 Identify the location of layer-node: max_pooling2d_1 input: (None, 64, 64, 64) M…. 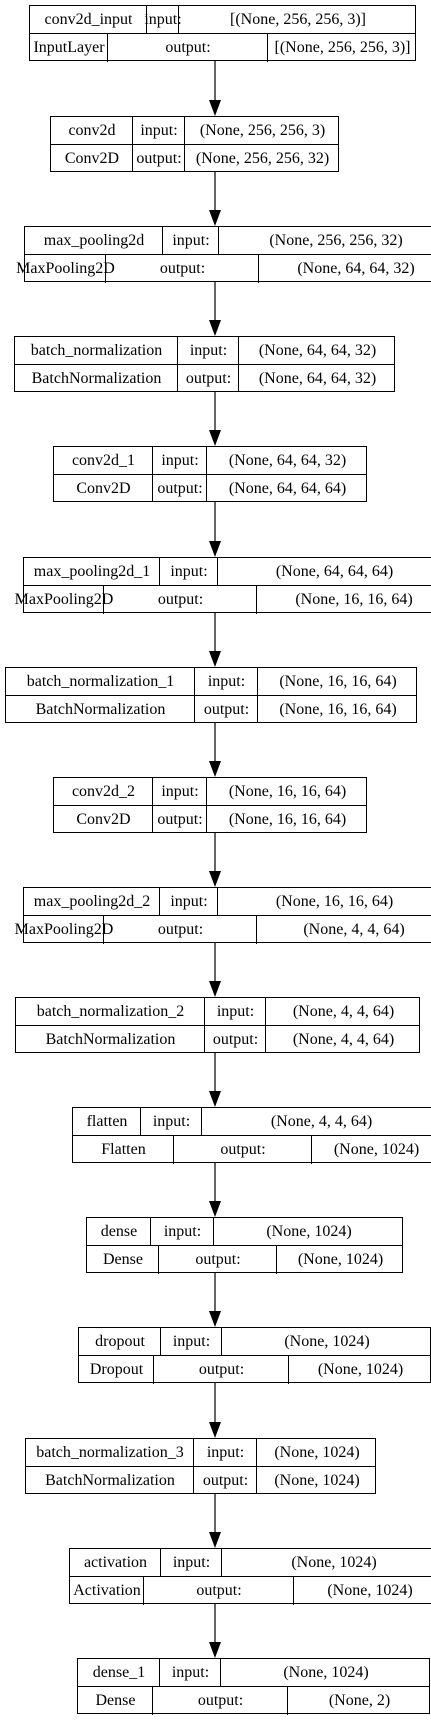
(222, 585).